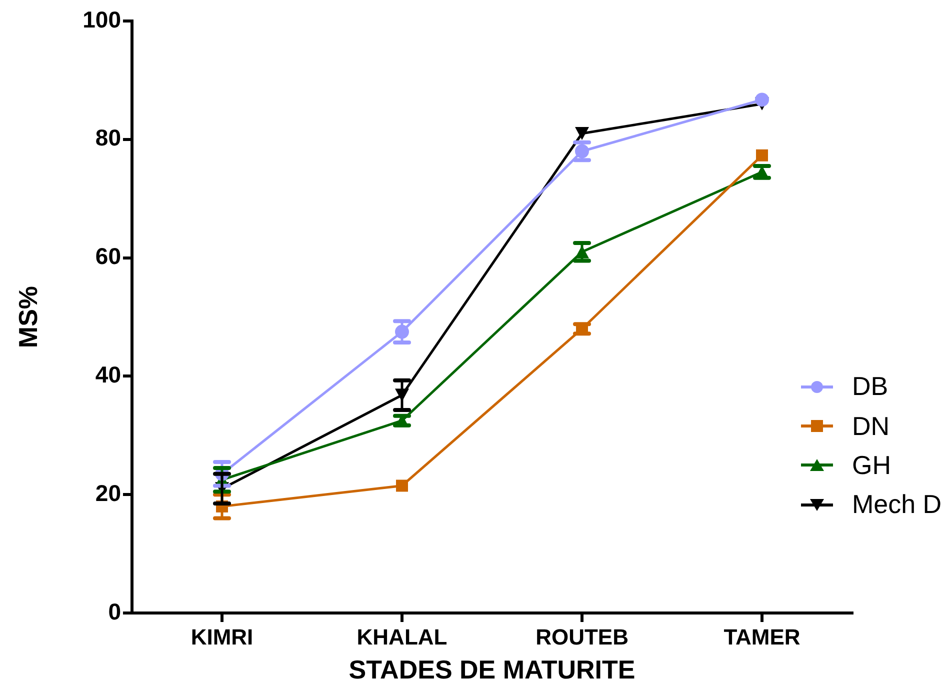 The image size is (948, 687). Describe the element at coordinates (402, 637) in the screenshot. I see `x-tick-label: KHALAL` at that location.